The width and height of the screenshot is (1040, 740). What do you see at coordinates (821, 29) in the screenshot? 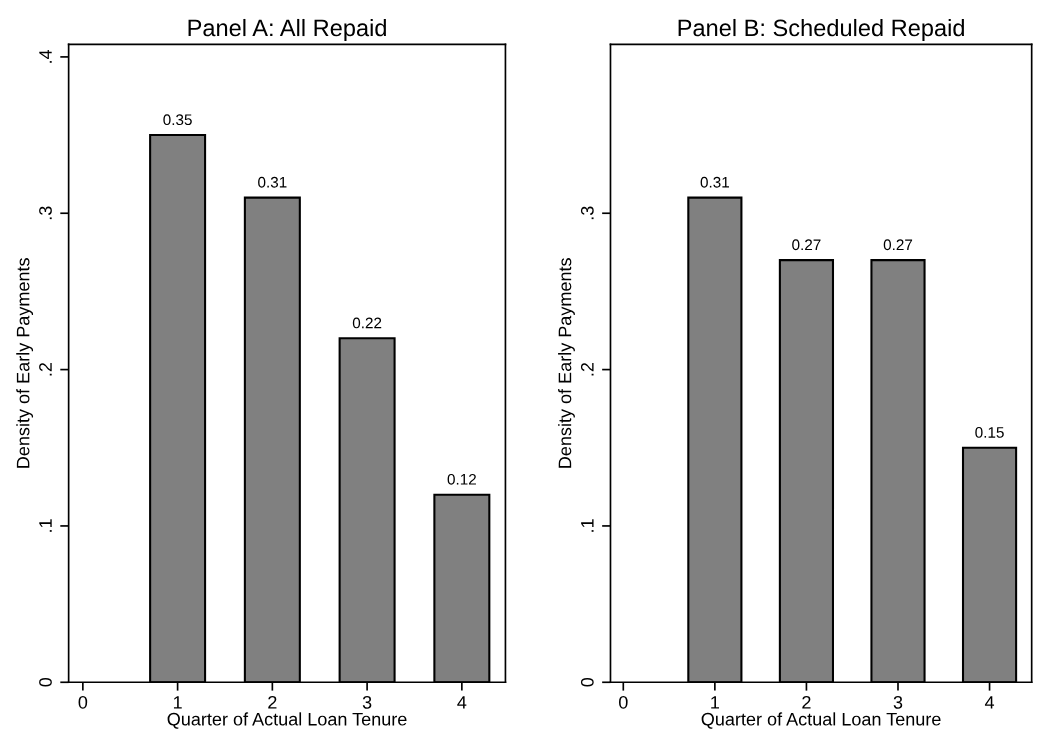
I see `chart-title: Panel B: Scheduled Repaid` at bounding box center [821, 29].